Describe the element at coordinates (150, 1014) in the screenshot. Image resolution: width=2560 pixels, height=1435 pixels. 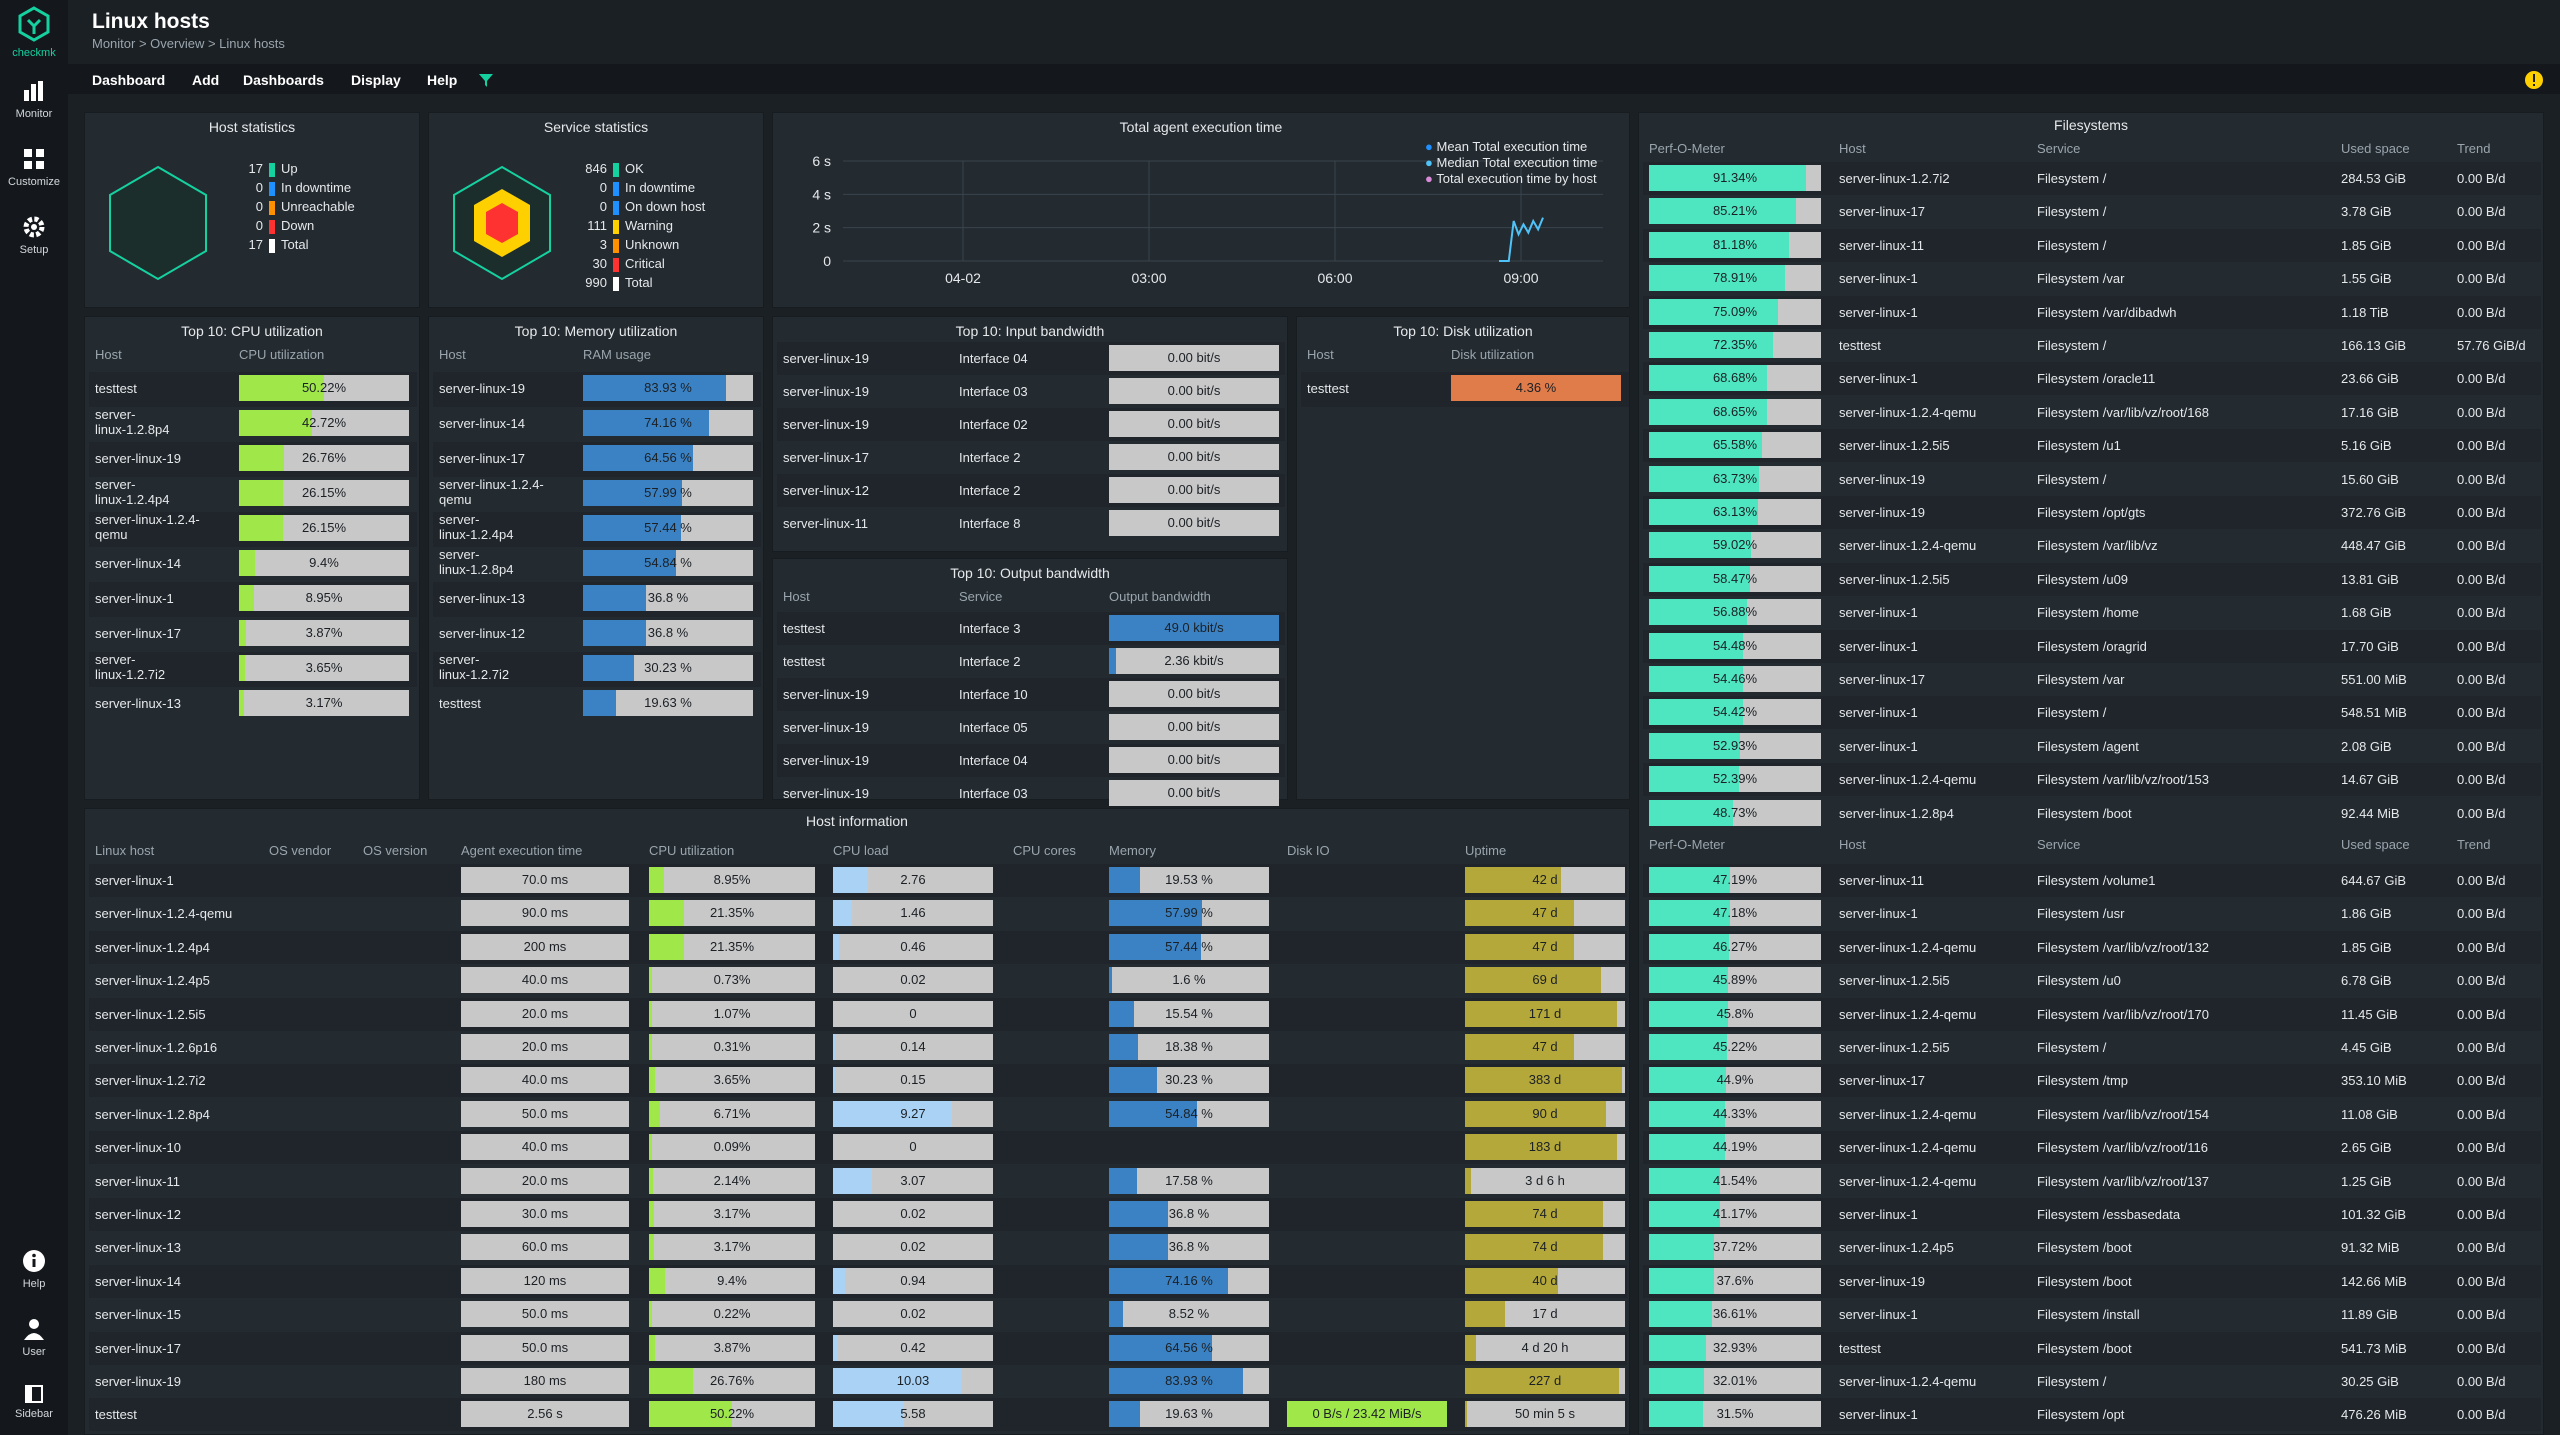
I see `host-link: server-linux-1.2.5i5` at that location.